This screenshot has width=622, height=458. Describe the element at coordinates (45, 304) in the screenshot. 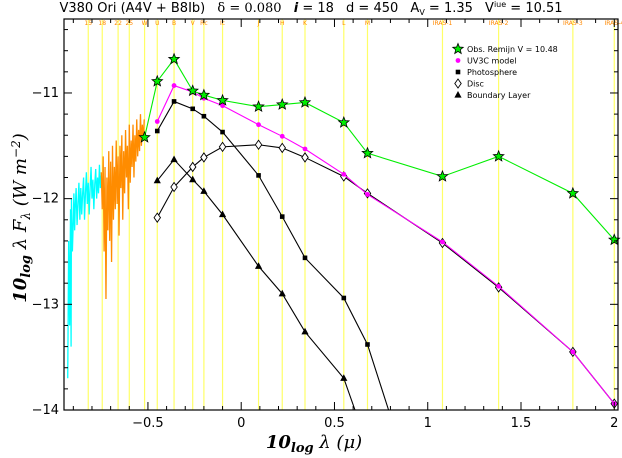

I see `y-tick-label: −13` at that location.